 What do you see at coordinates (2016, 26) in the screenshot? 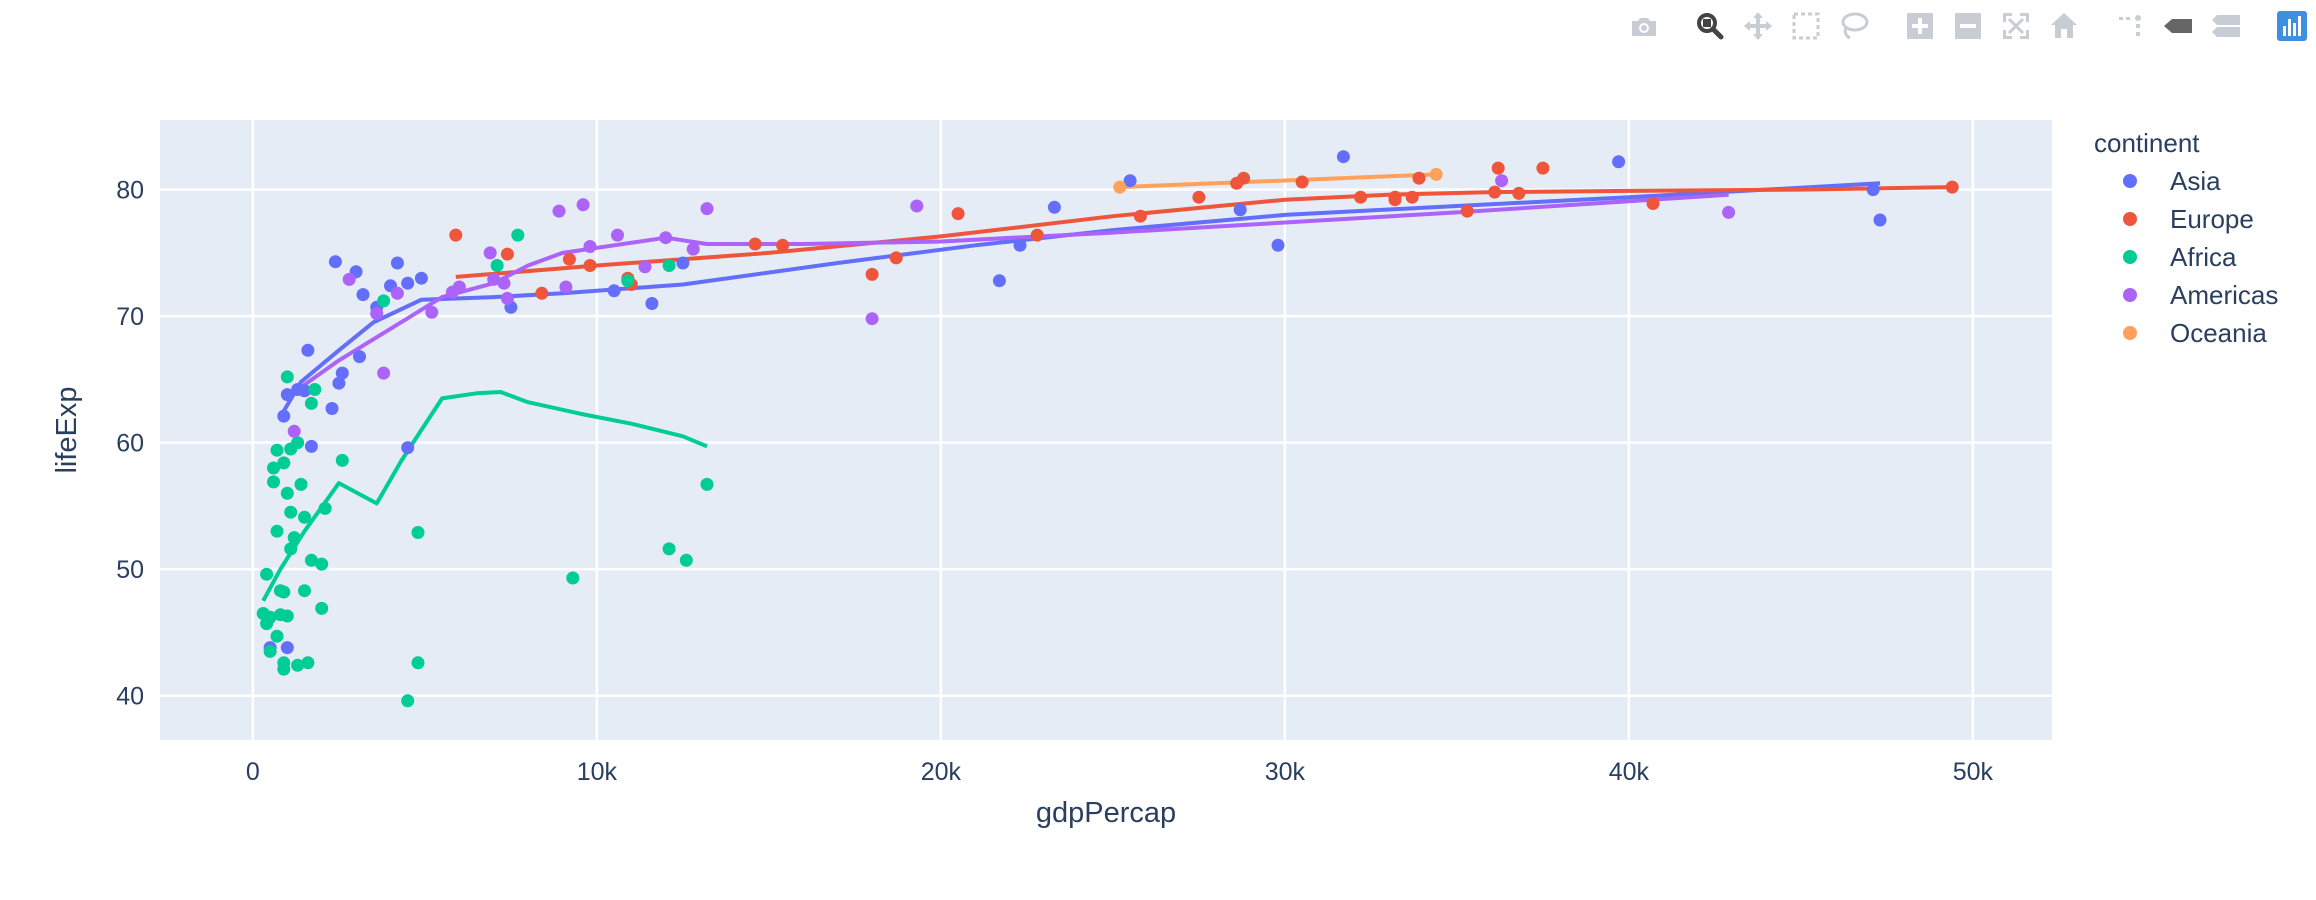
I see `autoscale-icon` at bounding box center [2016, 26].